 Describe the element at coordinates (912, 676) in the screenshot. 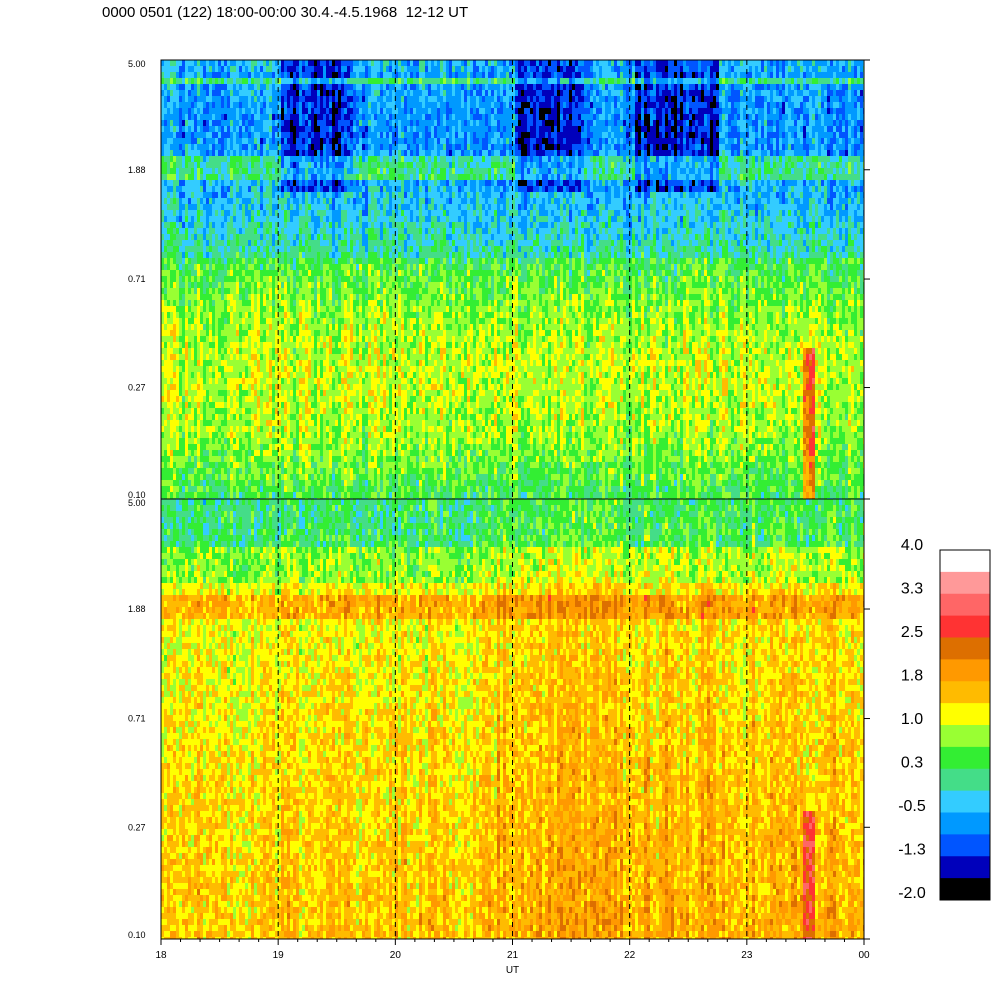

I see `colorbar-label: 1.8` at that location.